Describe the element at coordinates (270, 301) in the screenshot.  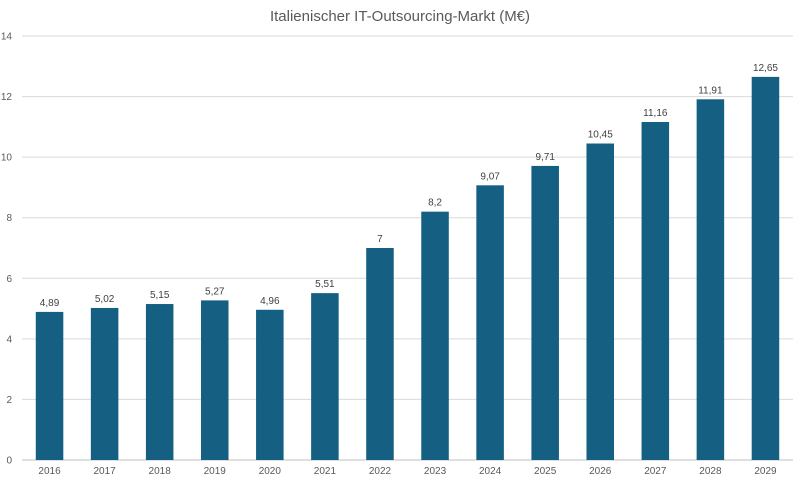
I see `data-label: 4,96` at that location.